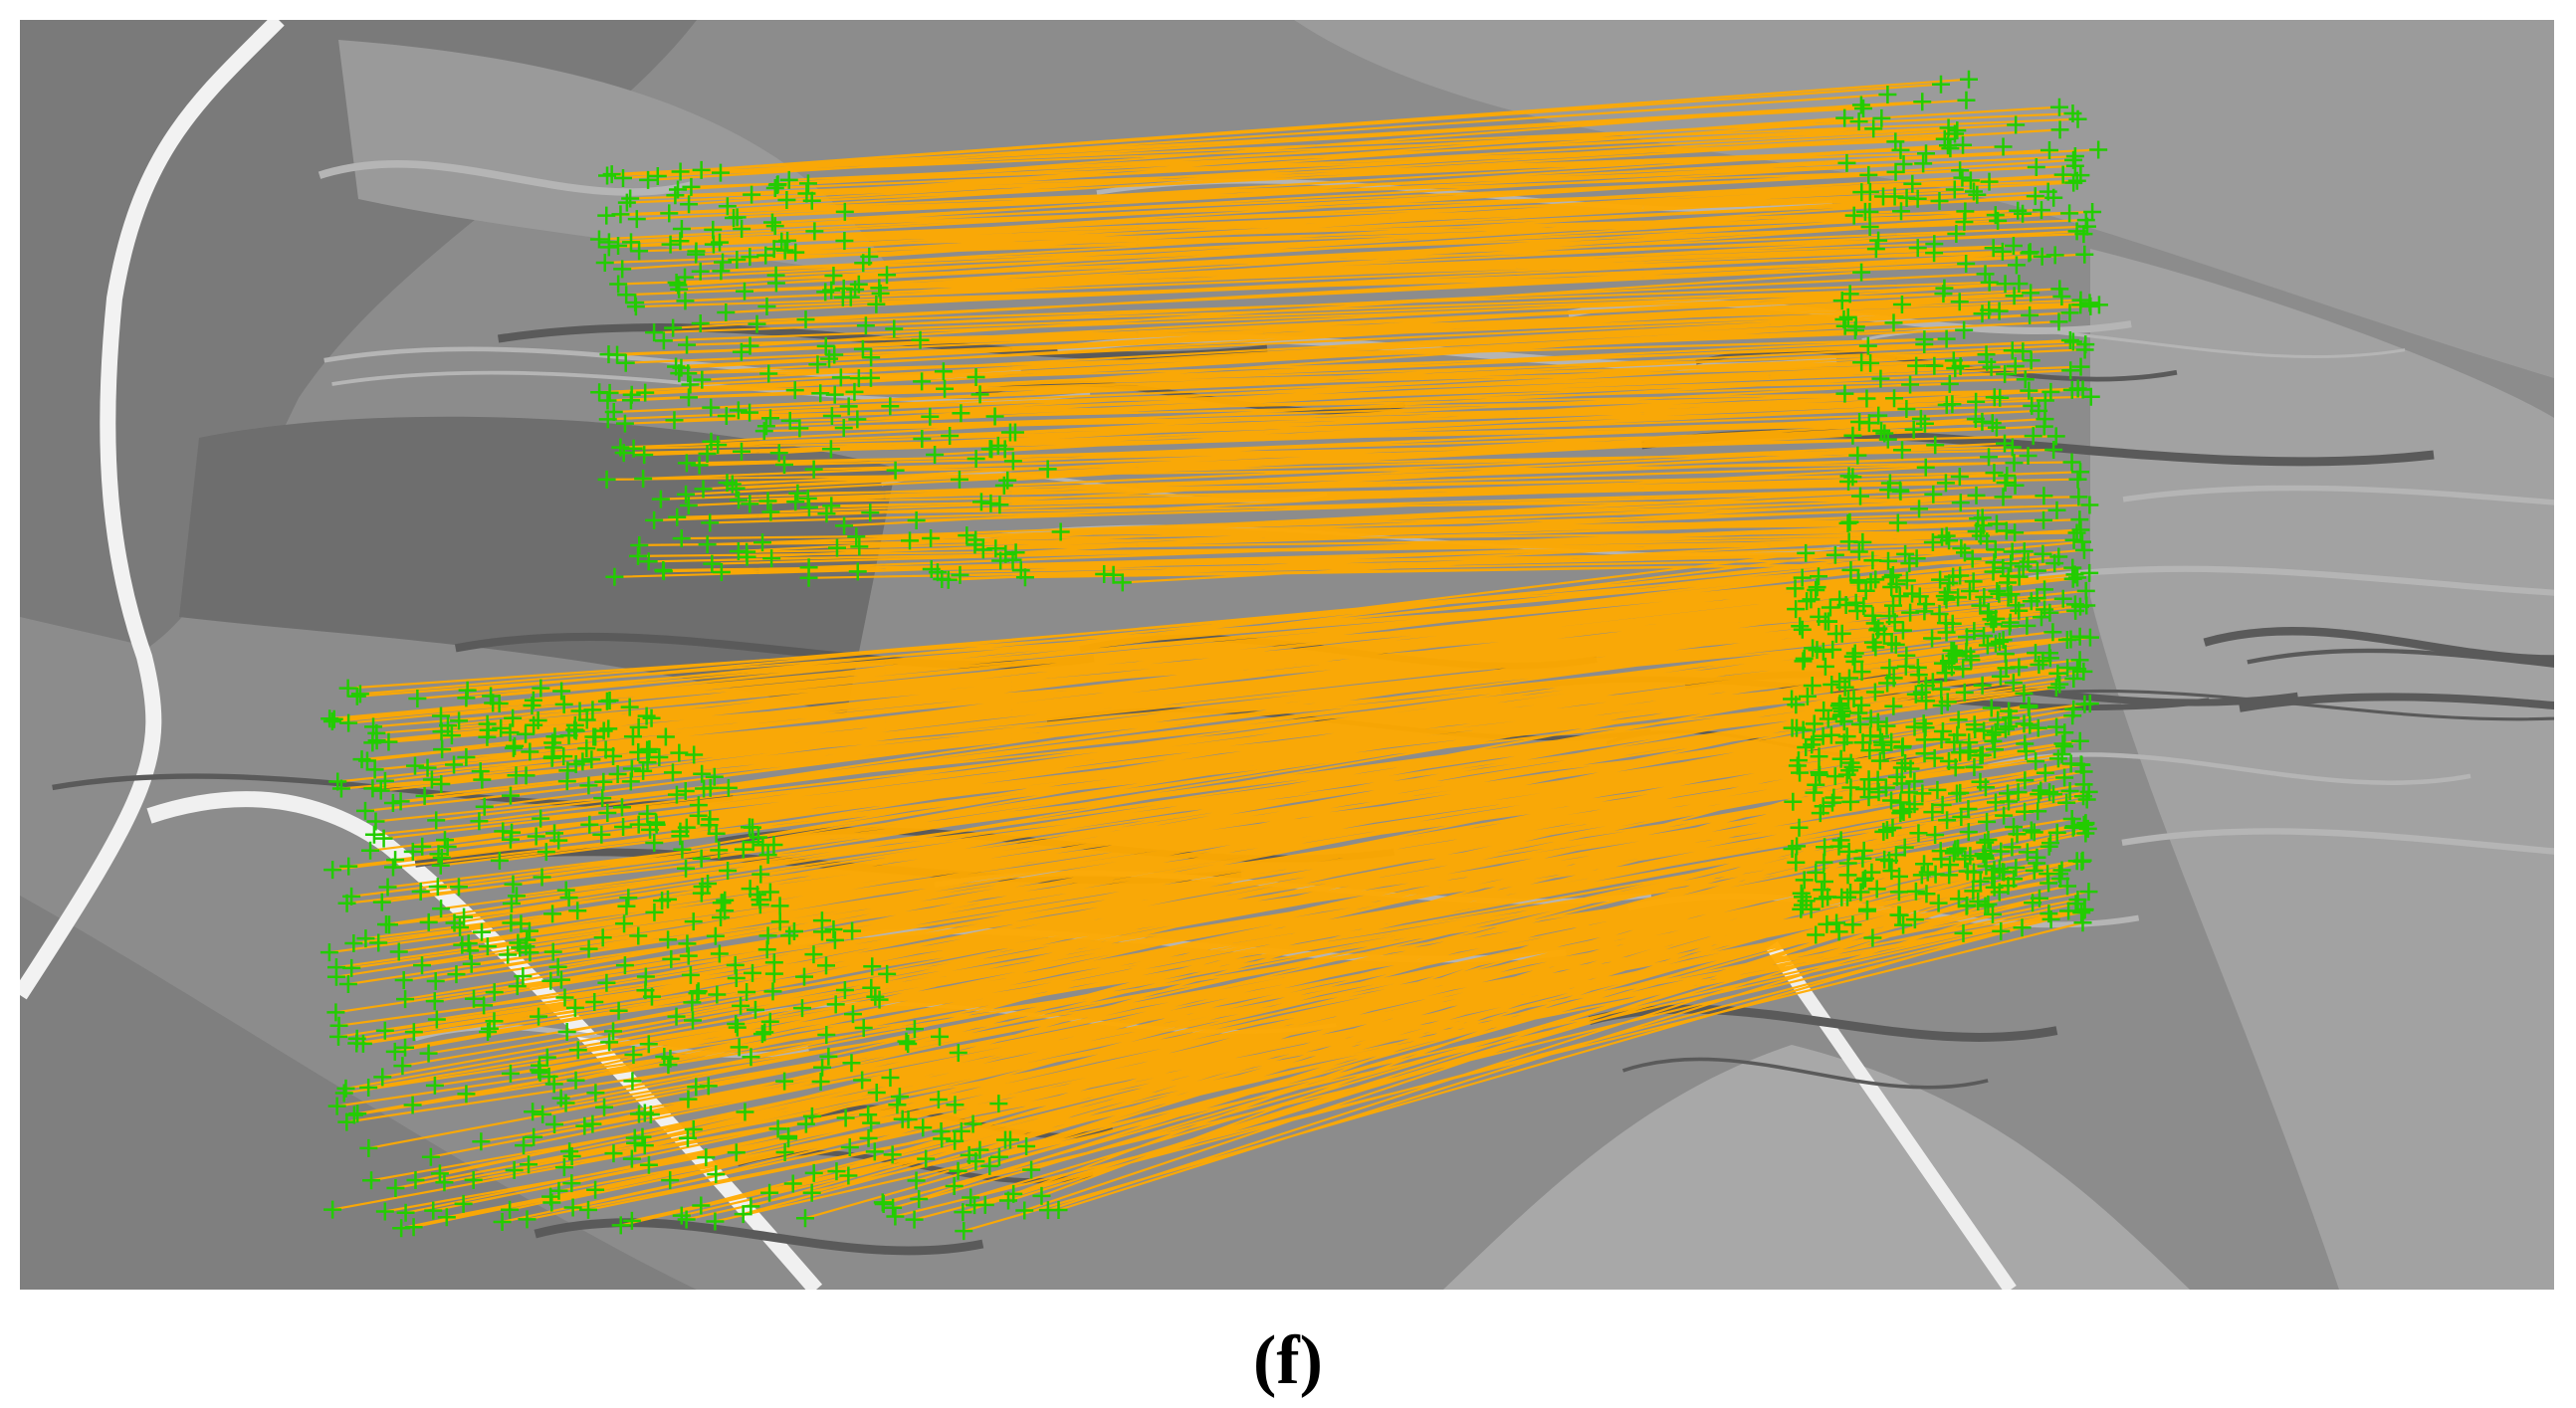  What do you see at coordinates (152, 510) in the screenshot?
I see `road` at bounding box center [152, 510].